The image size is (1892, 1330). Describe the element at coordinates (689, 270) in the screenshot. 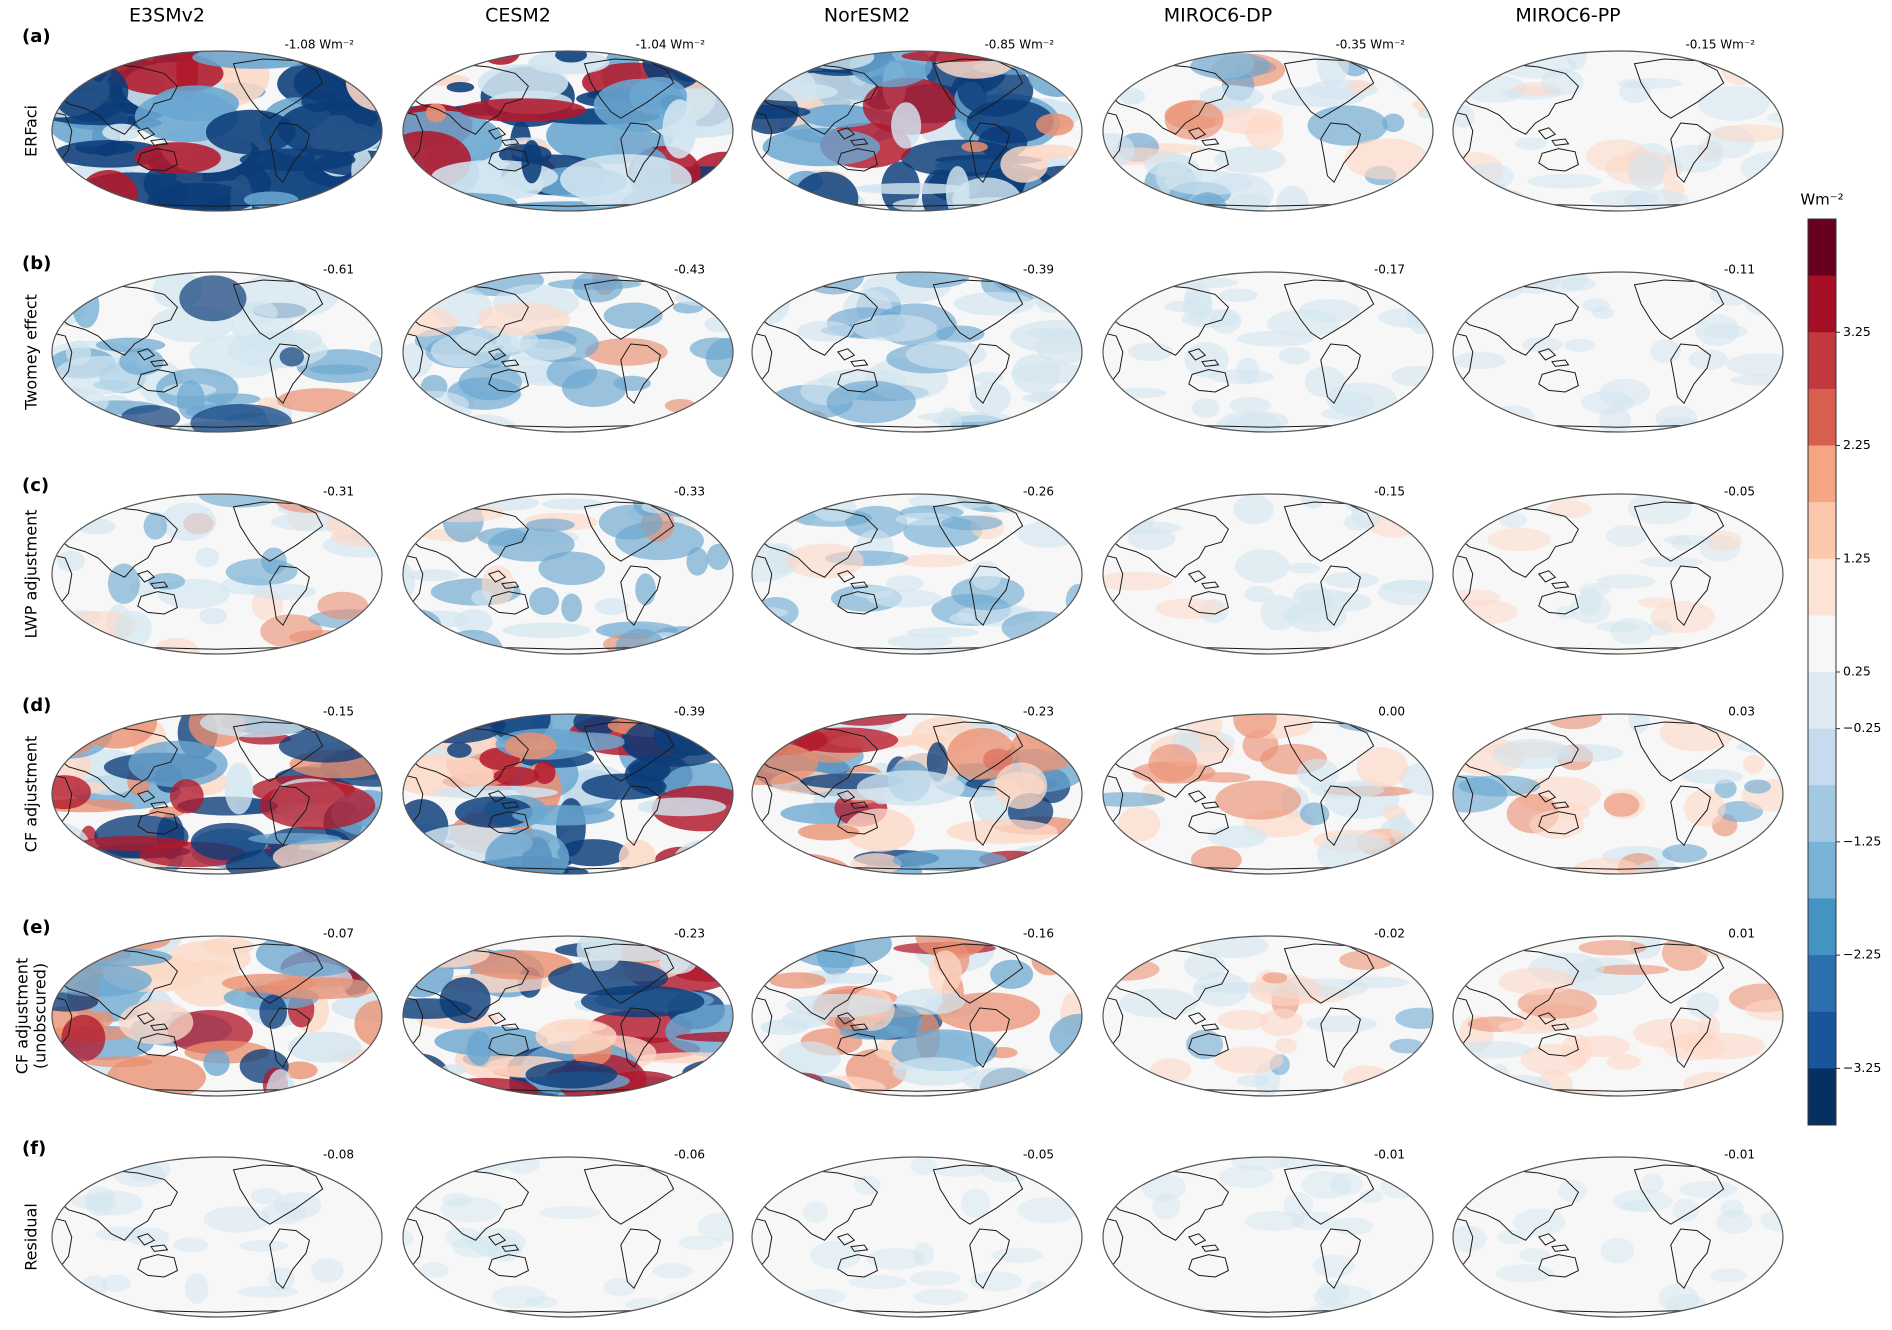

I see `global-mean-value: -0.43` at that location.